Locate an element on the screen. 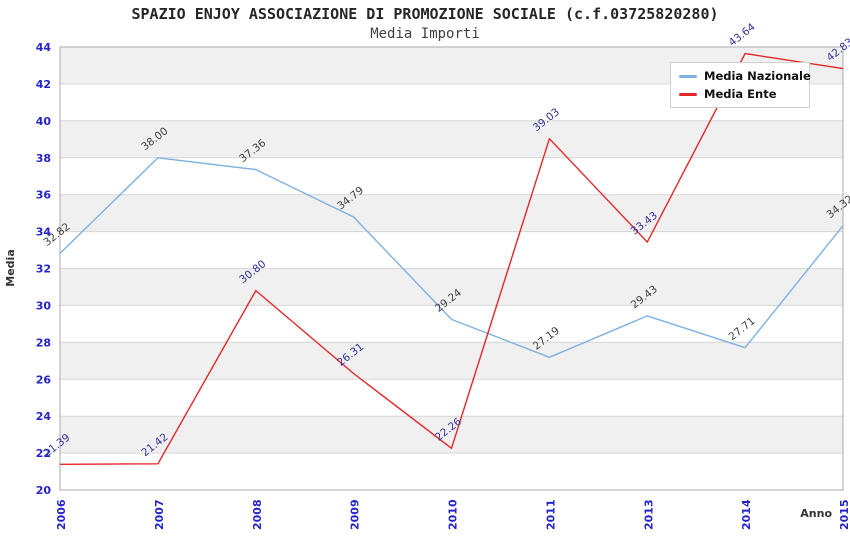 The height and width of the screenshot is (550, 850). y-tick-label: 36 is located at coordinates (44, 195).